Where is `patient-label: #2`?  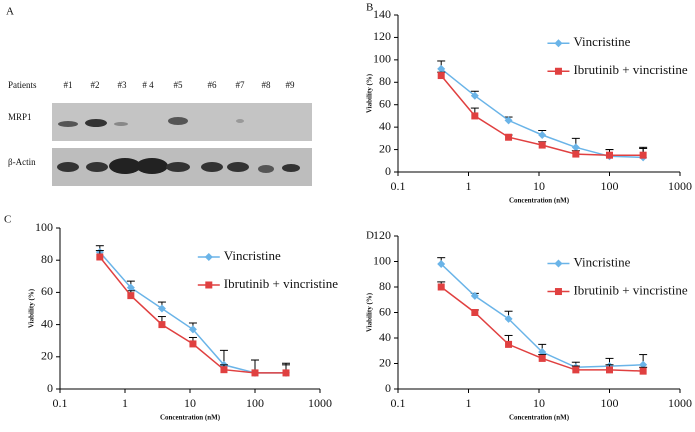
patient-label: #2 is located at coordinates (95, 85).